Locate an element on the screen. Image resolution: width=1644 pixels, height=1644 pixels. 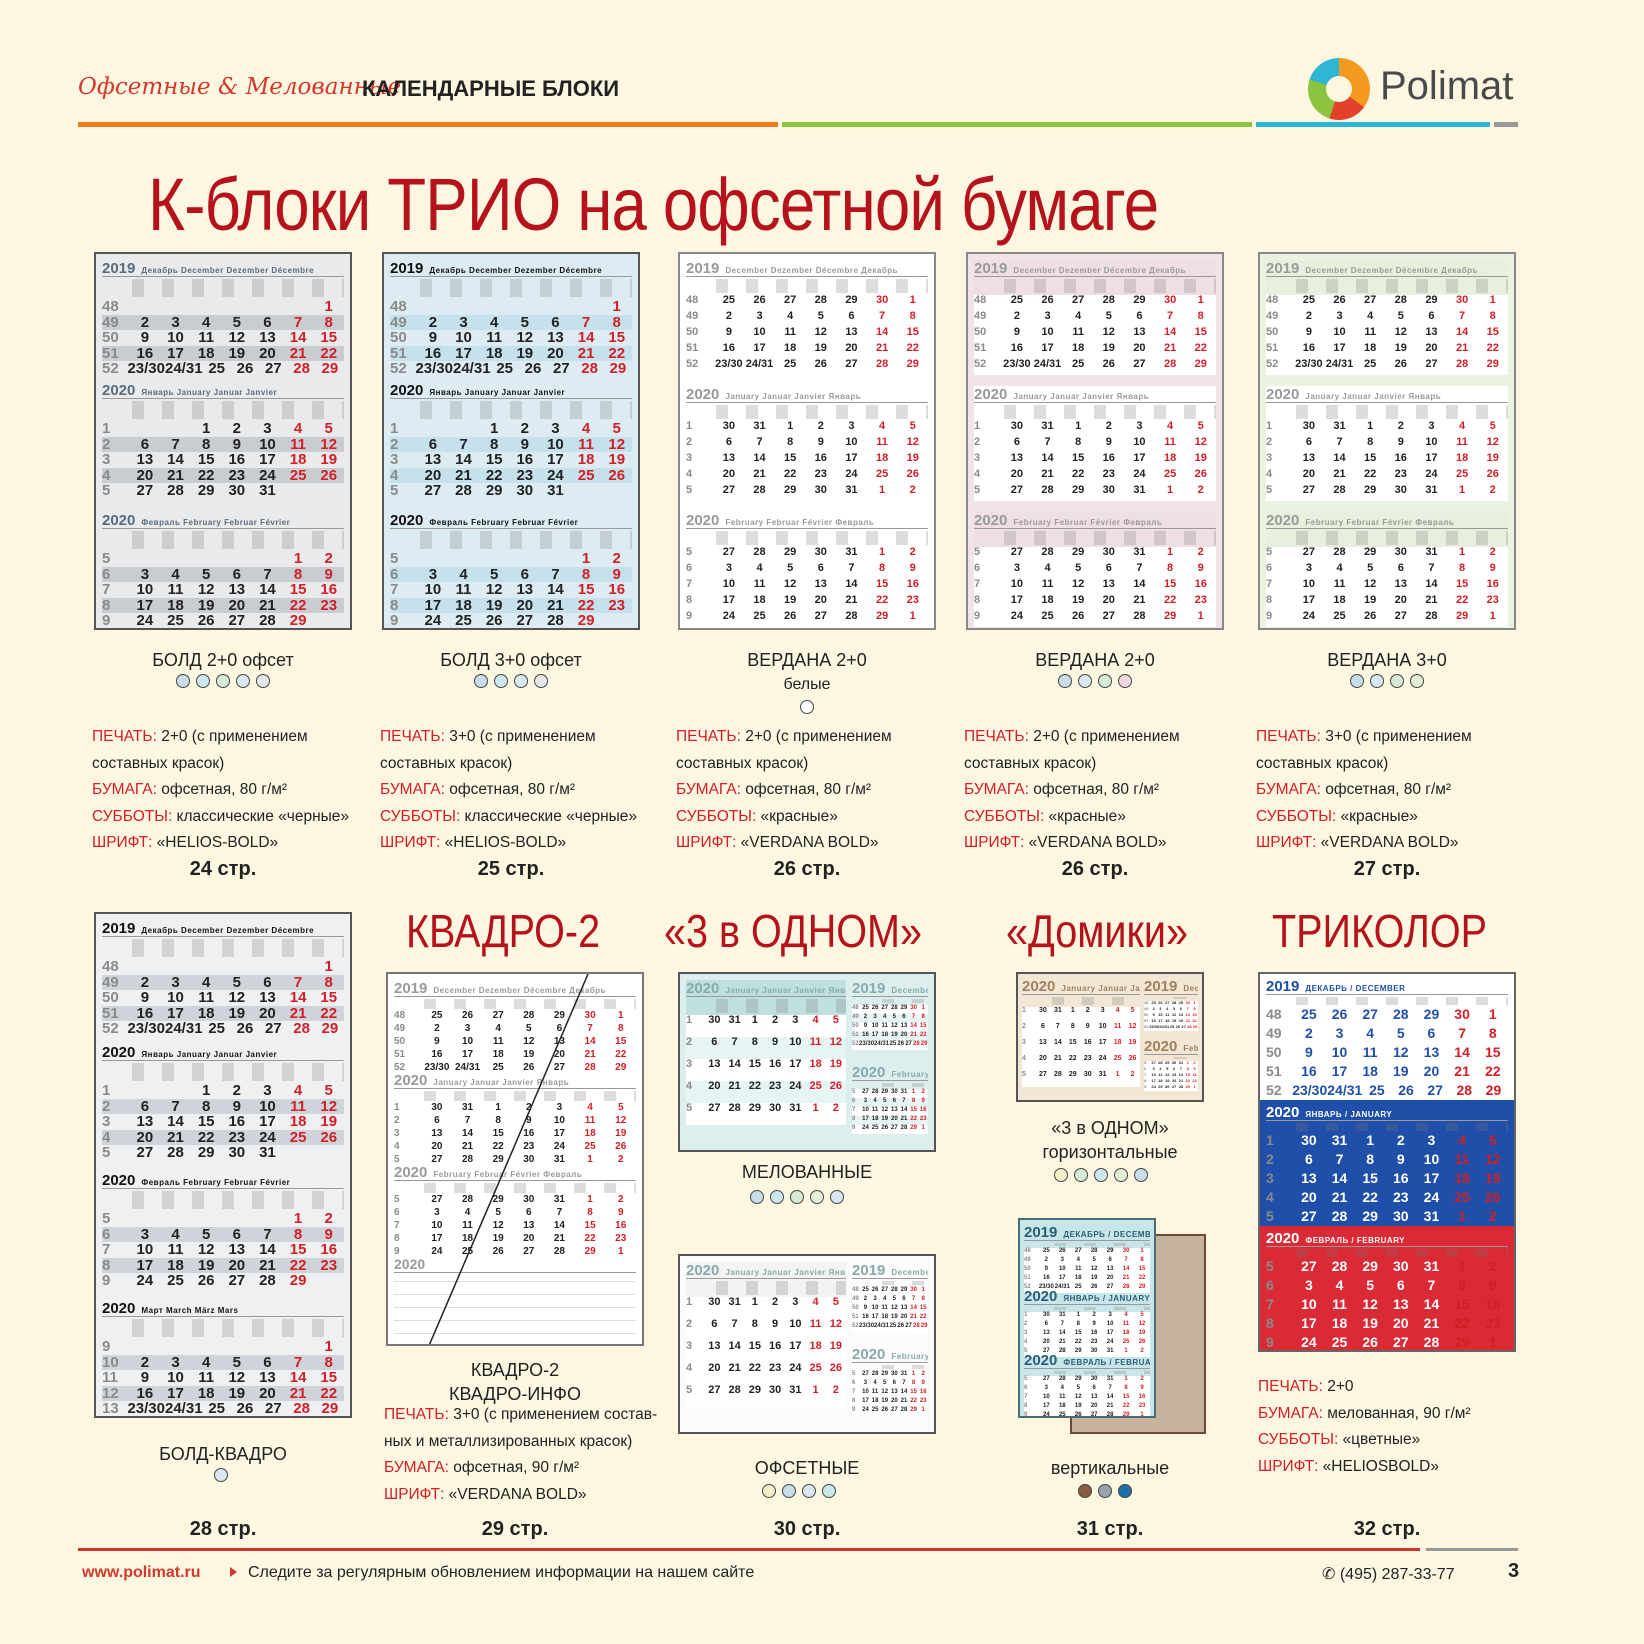
footer-url-link: www.polimat.ru is located at coordinates (141, 1572).